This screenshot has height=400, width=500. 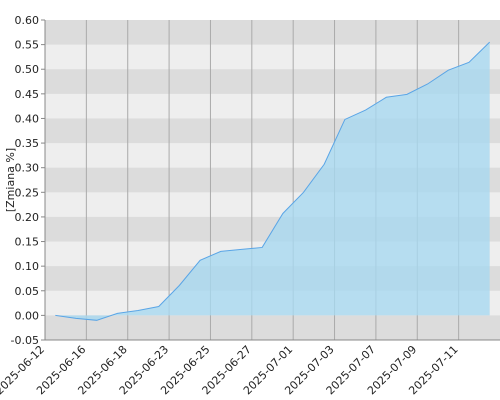 I want to click on y-tick-label: 0.45, so click(x=27, y=94).